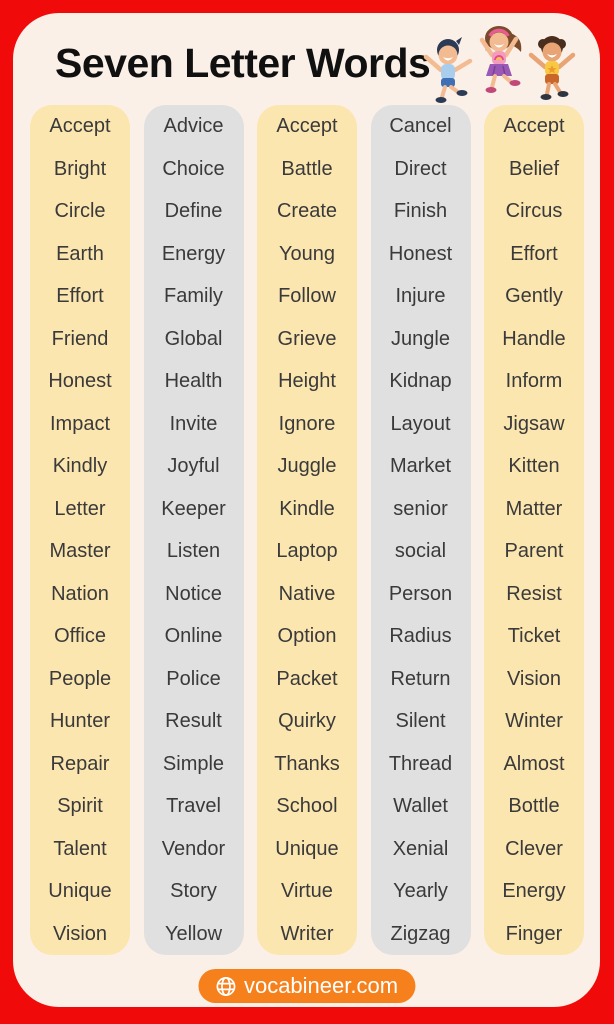  What do you see at coordinates (534, 551) in the screenshot?
I see `word-cell: Parent` at bounding box center [534, 551].